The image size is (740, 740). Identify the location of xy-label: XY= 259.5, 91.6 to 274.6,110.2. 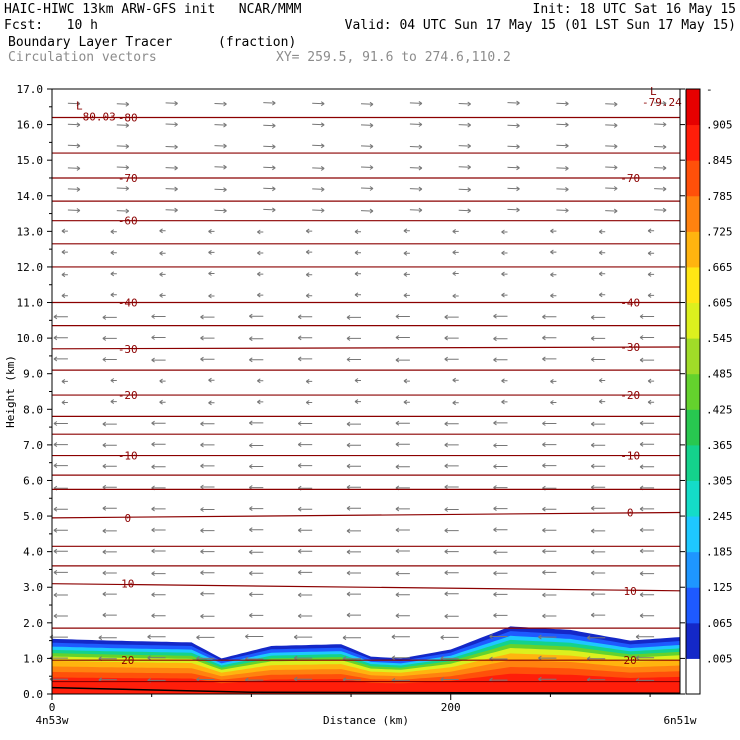
(393, 57).